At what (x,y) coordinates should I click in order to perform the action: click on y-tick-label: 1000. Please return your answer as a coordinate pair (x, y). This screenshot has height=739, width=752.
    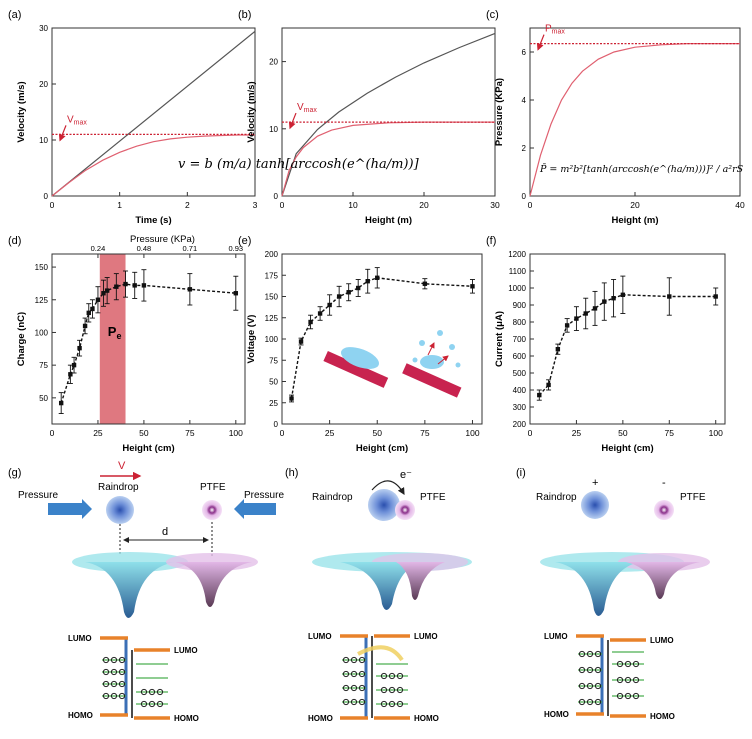
    Looking at the image, I should click on (517, 288).